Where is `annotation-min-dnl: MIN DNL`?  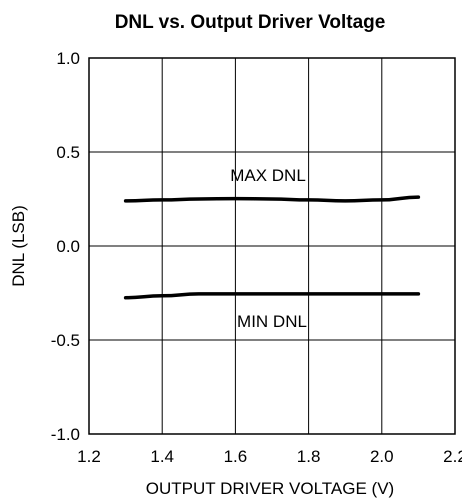 annotation-min-dnl: MIN DNL is located at coordinates (272, 321).